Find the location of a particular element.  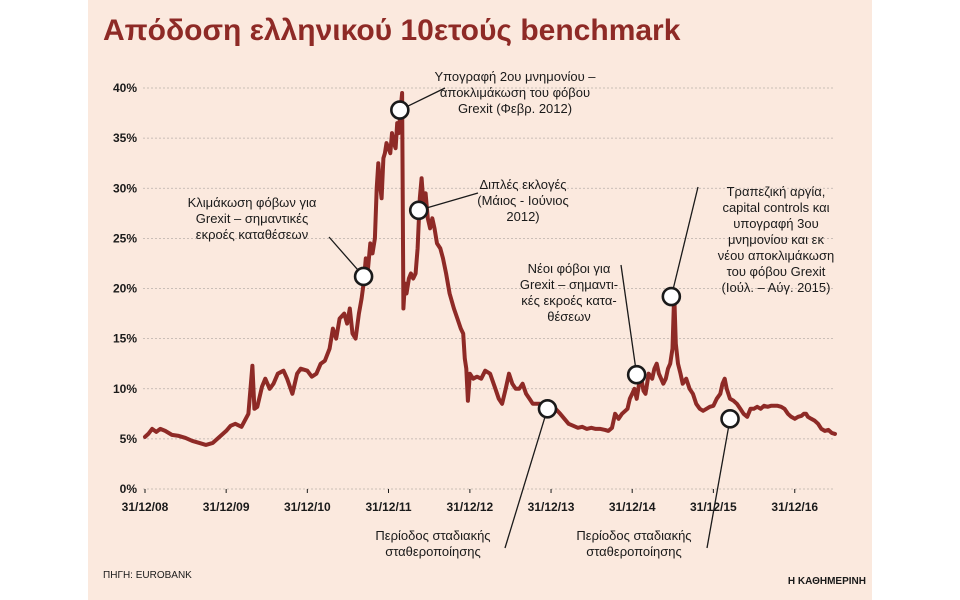

y-tick-label: 30% is located at coordinates (125, 188).